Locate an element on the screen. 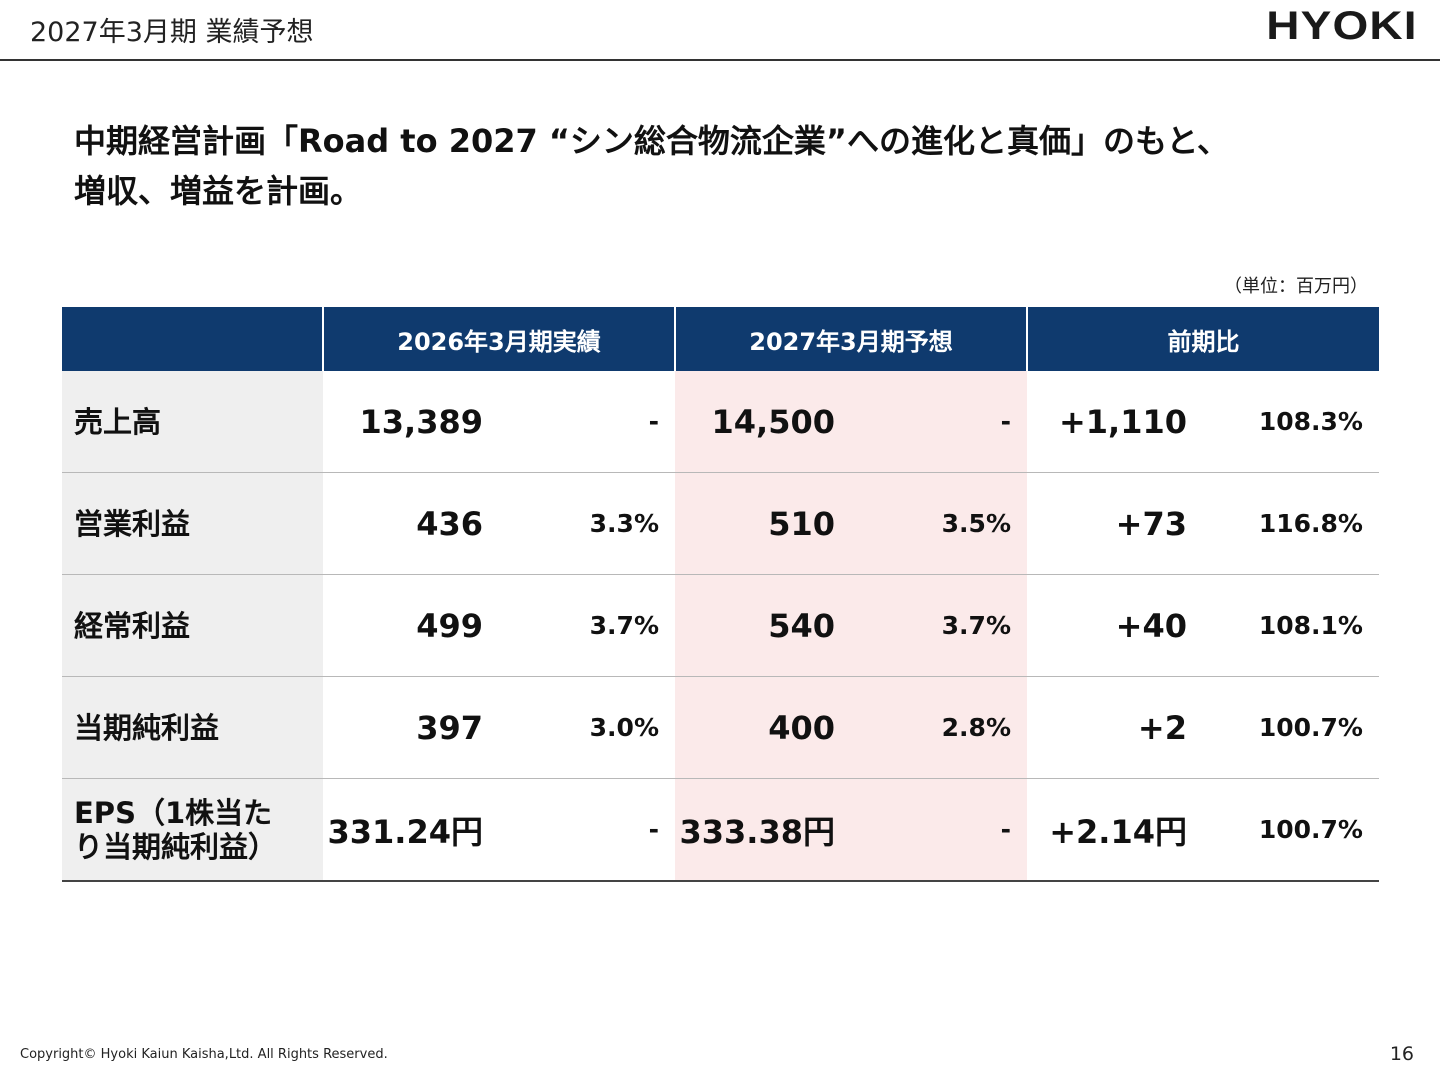  actual-value: 499 is located at coordinates (411, 625).